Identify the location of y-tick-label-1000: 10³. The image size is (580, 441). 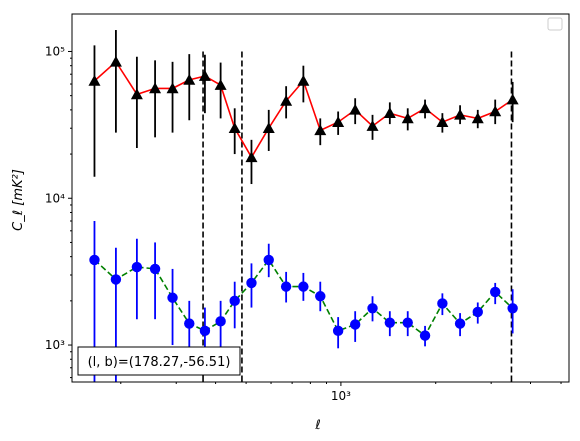
(55, 345).